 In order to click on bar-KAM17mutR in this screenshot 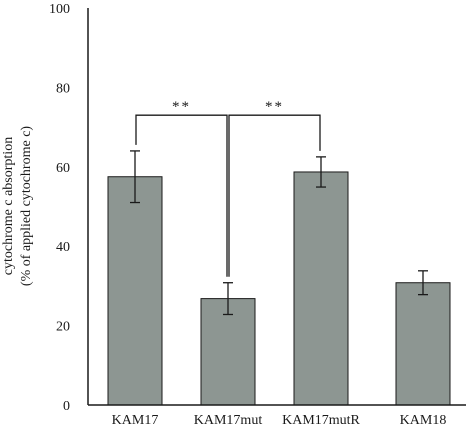, I will do `click(321, 288)`.